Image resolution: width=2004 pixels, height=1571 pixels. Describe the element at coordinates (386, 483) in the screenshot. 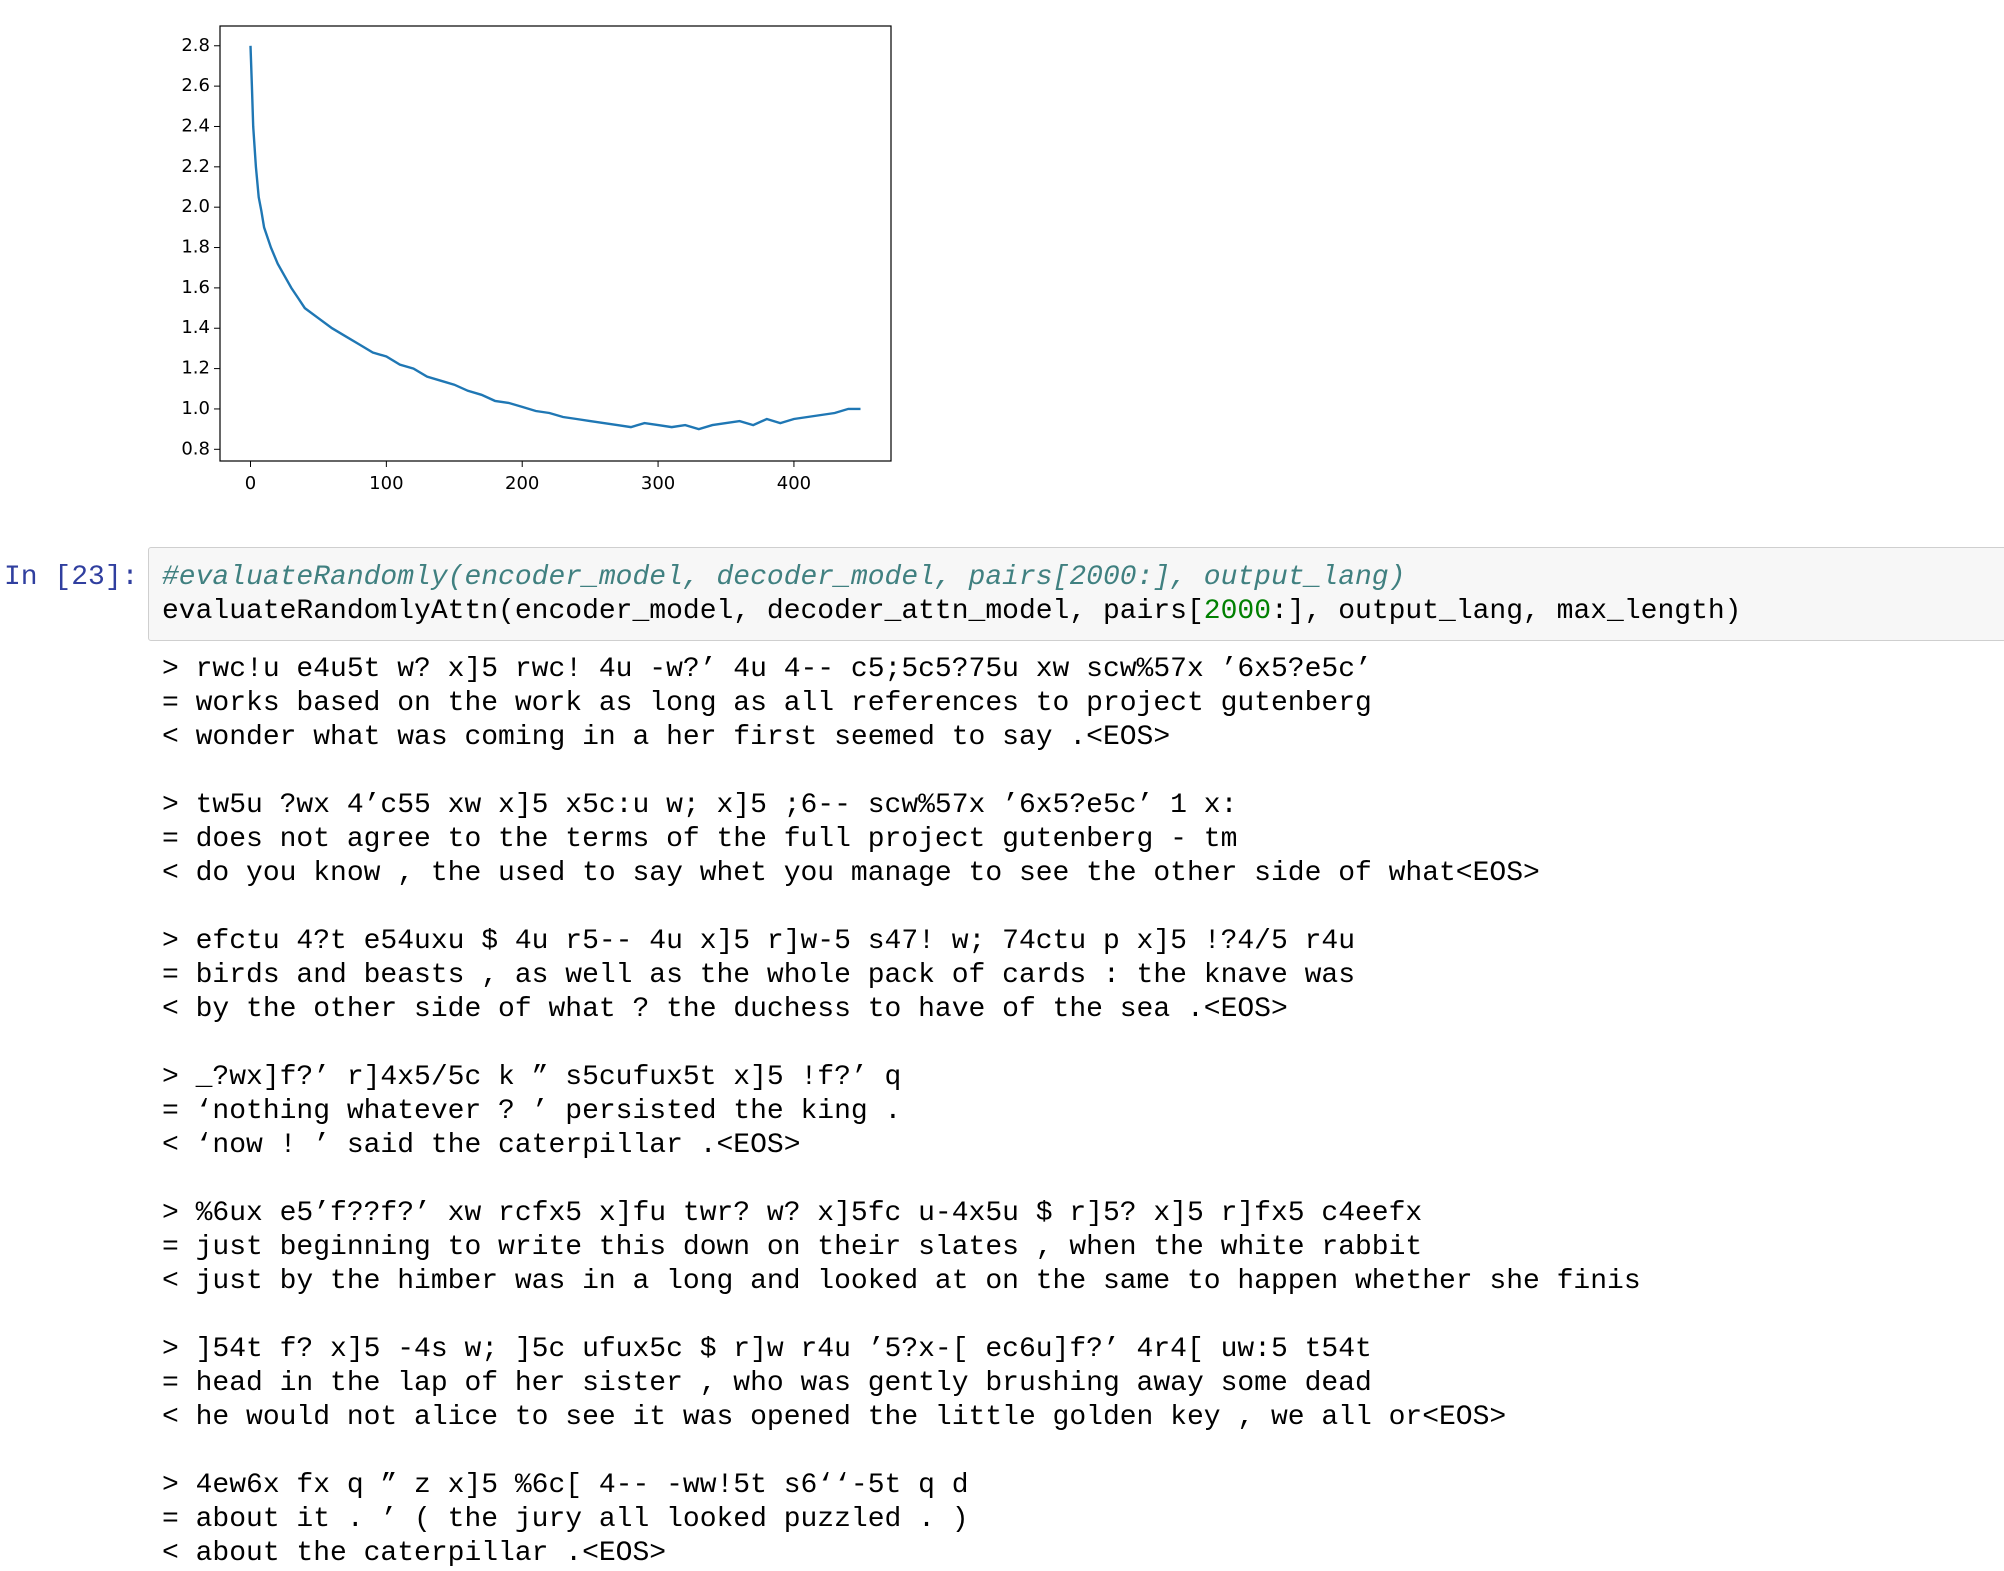

I see `x-tick-label: 100` at that location.